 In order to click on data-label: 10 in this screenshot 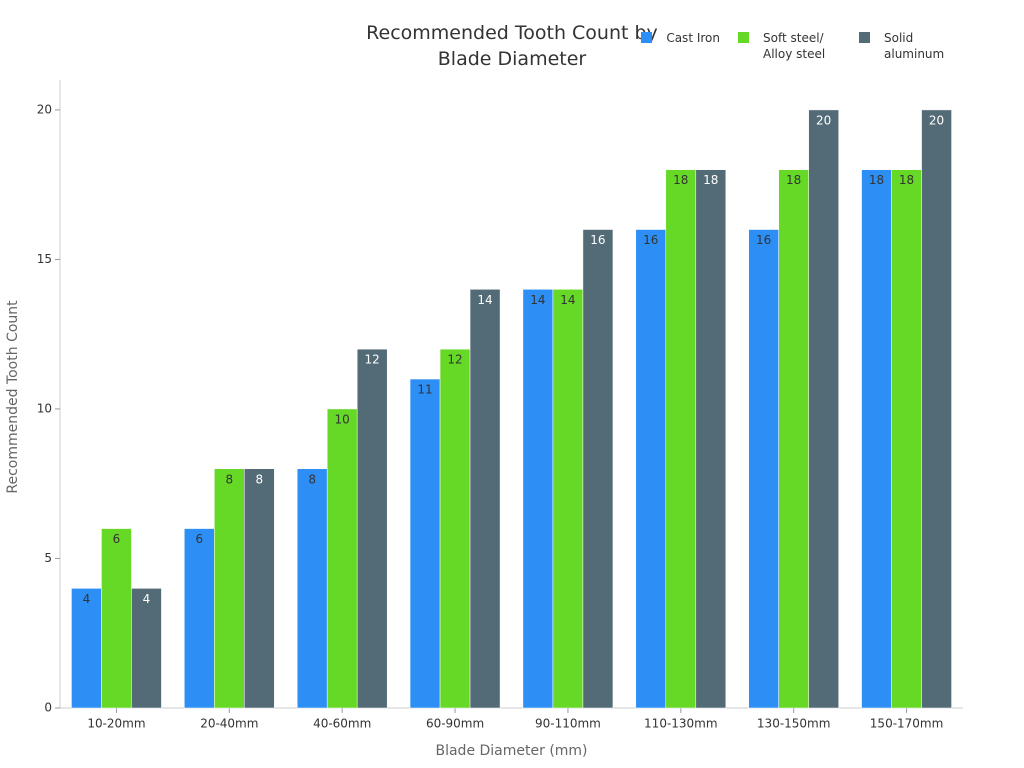, I will do `click(342, 419)`.